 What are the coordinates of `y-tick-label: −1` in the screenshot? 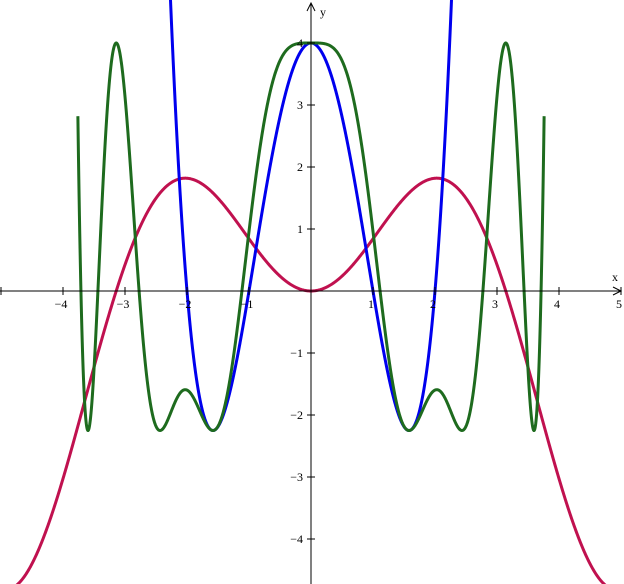 It's located at (296, 353).